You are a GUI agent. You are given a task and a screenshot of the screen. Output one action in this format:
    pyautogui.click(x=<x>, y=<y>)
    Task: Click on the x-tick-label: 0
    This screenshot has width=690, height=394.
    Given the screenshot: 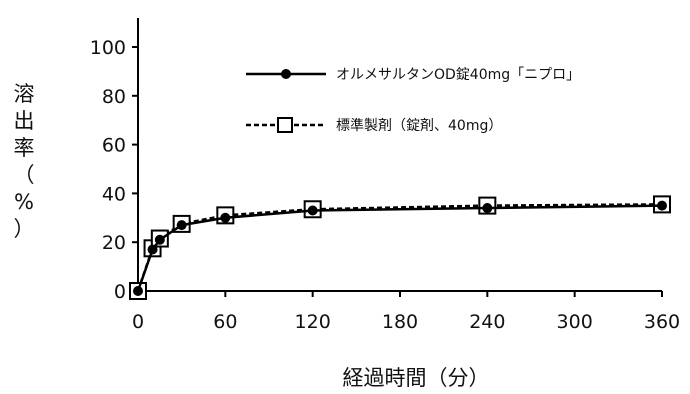 What is the action you would take?
    pyautogui.click(x=138, y=322)
    